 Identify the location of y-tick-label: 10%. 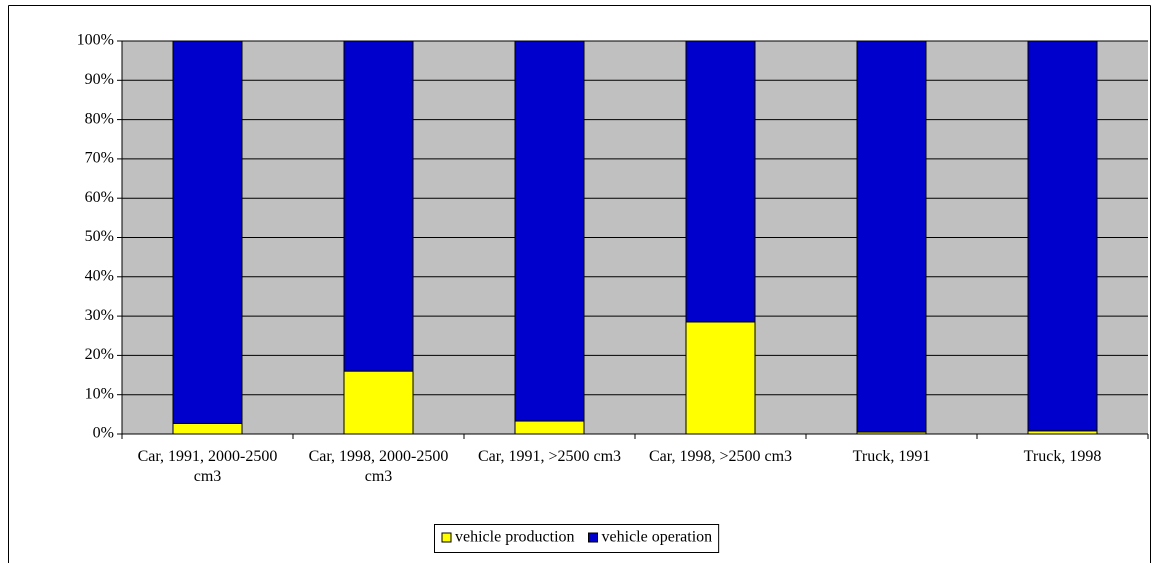
(99, 393).